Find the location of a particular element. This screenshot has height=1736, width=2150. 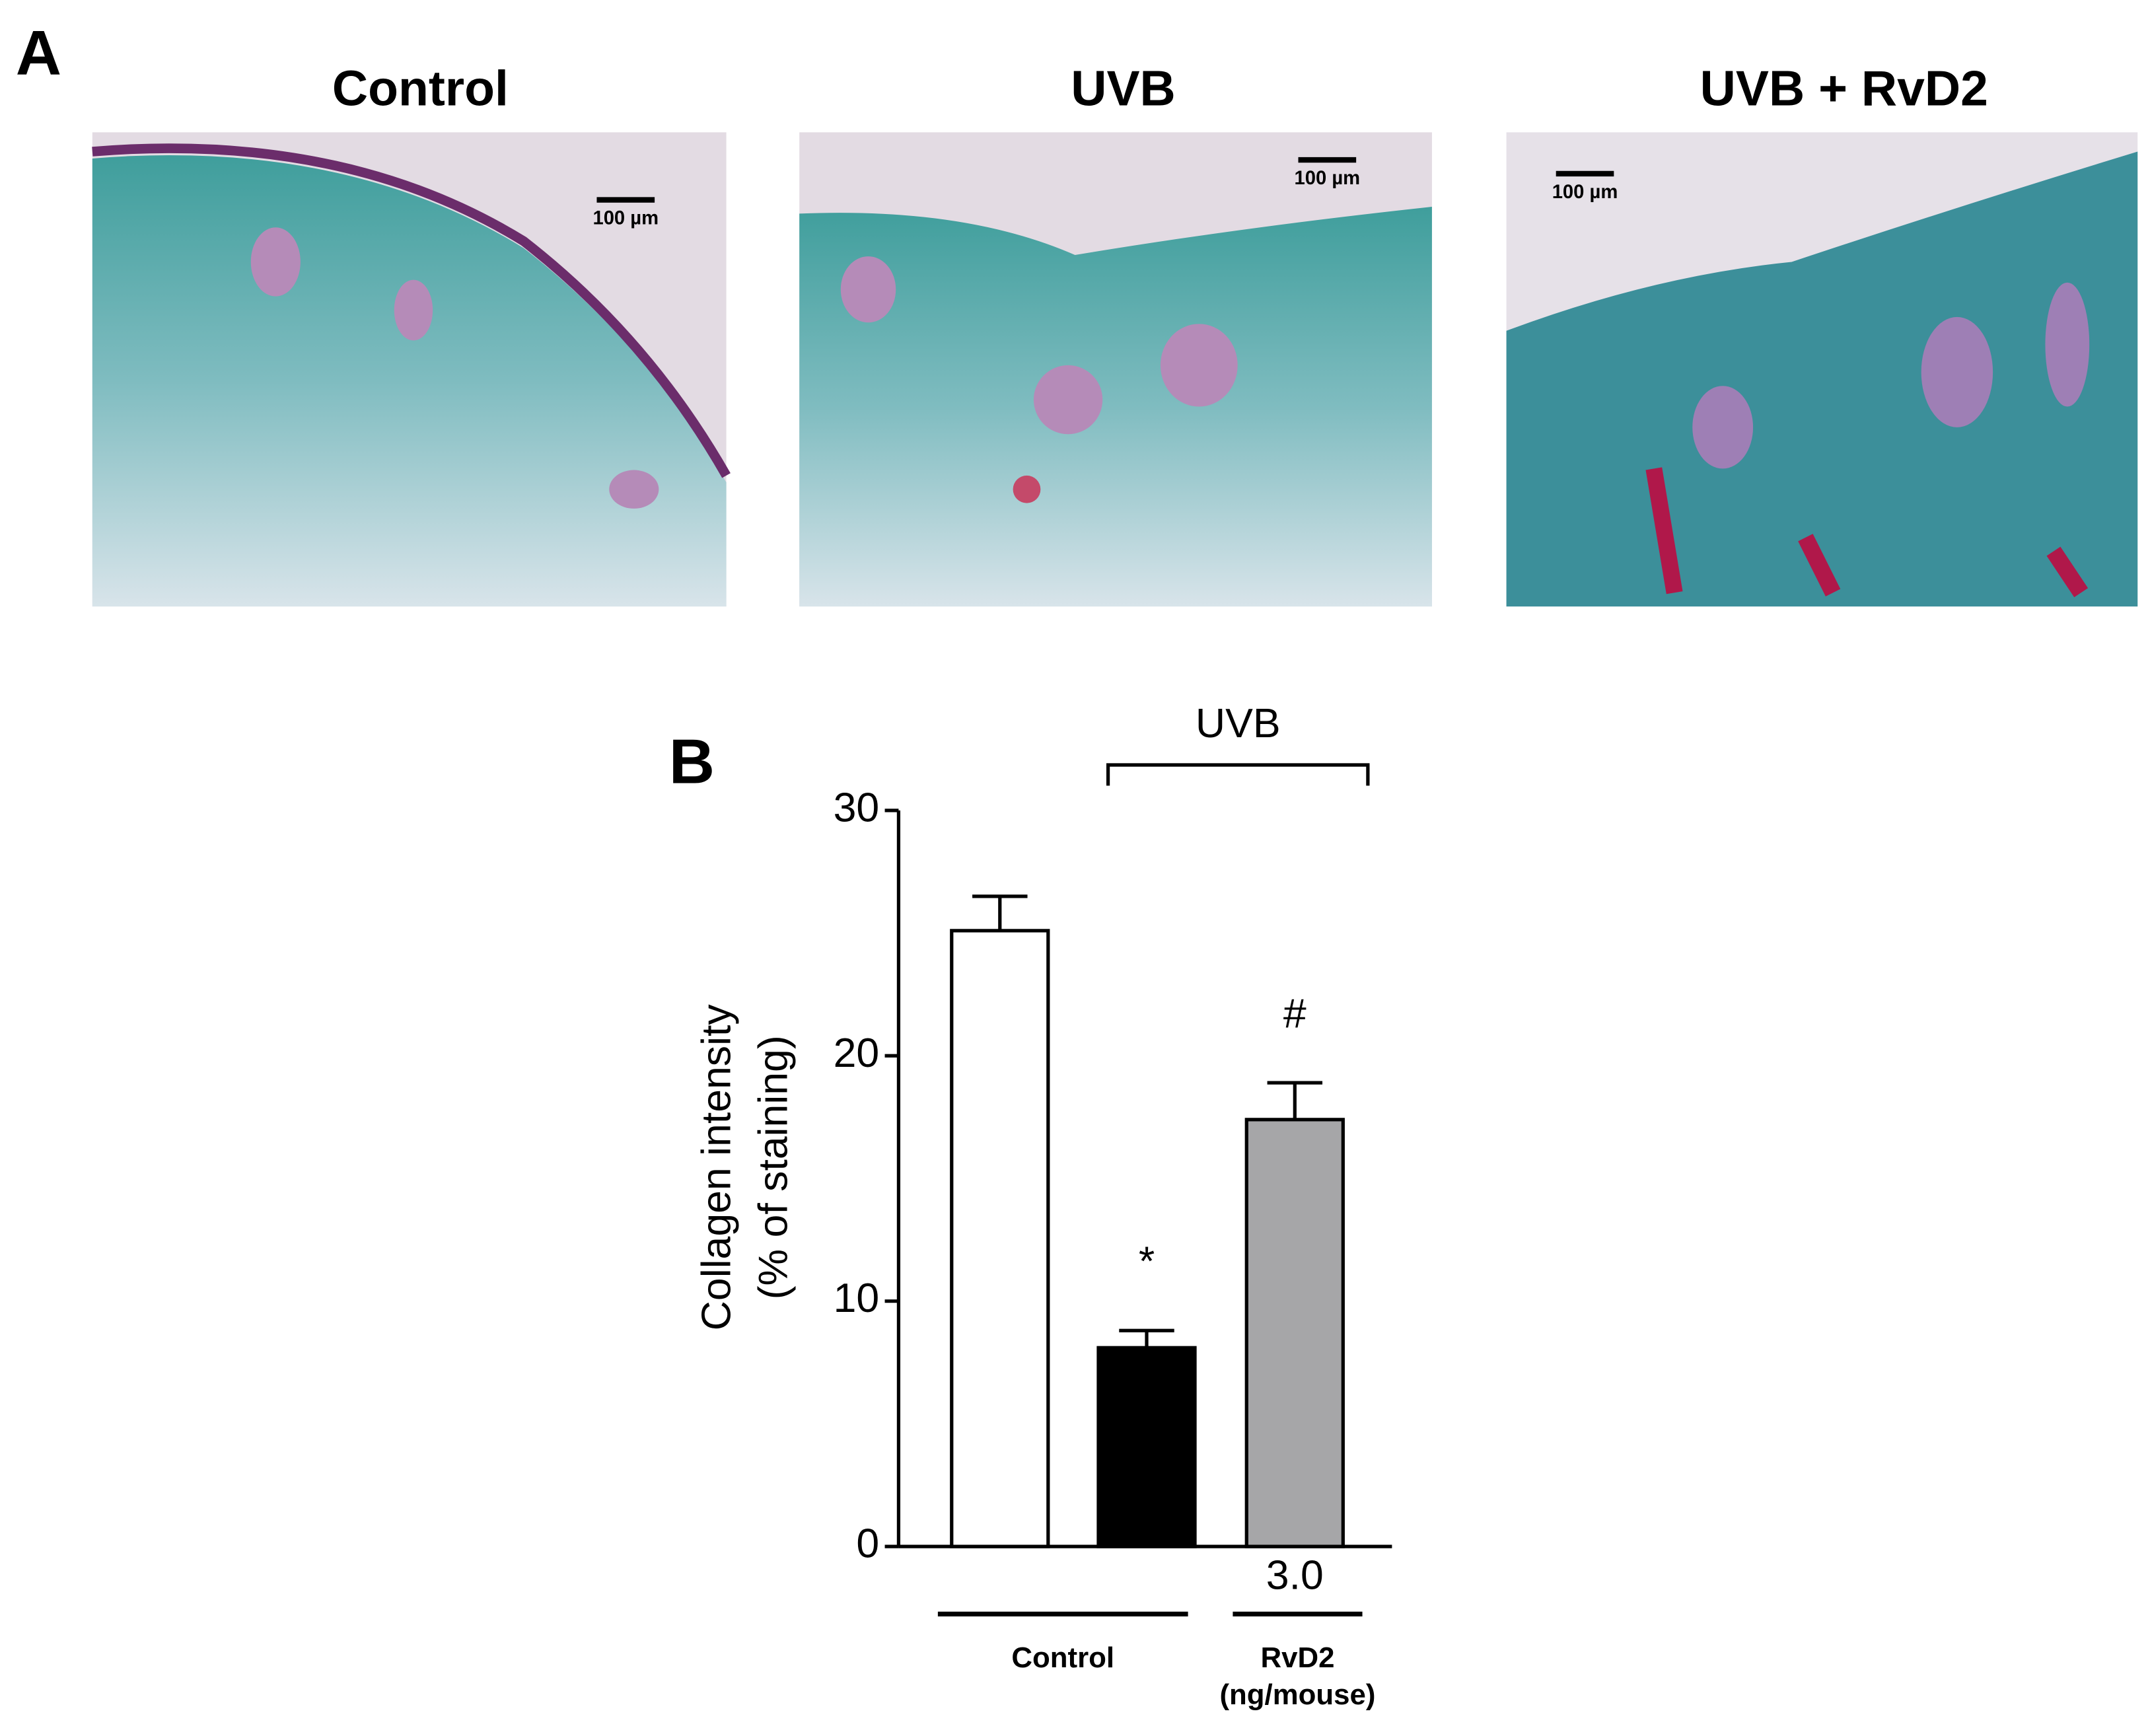

significance-marker: # is located at coordinates (1295, 1014).